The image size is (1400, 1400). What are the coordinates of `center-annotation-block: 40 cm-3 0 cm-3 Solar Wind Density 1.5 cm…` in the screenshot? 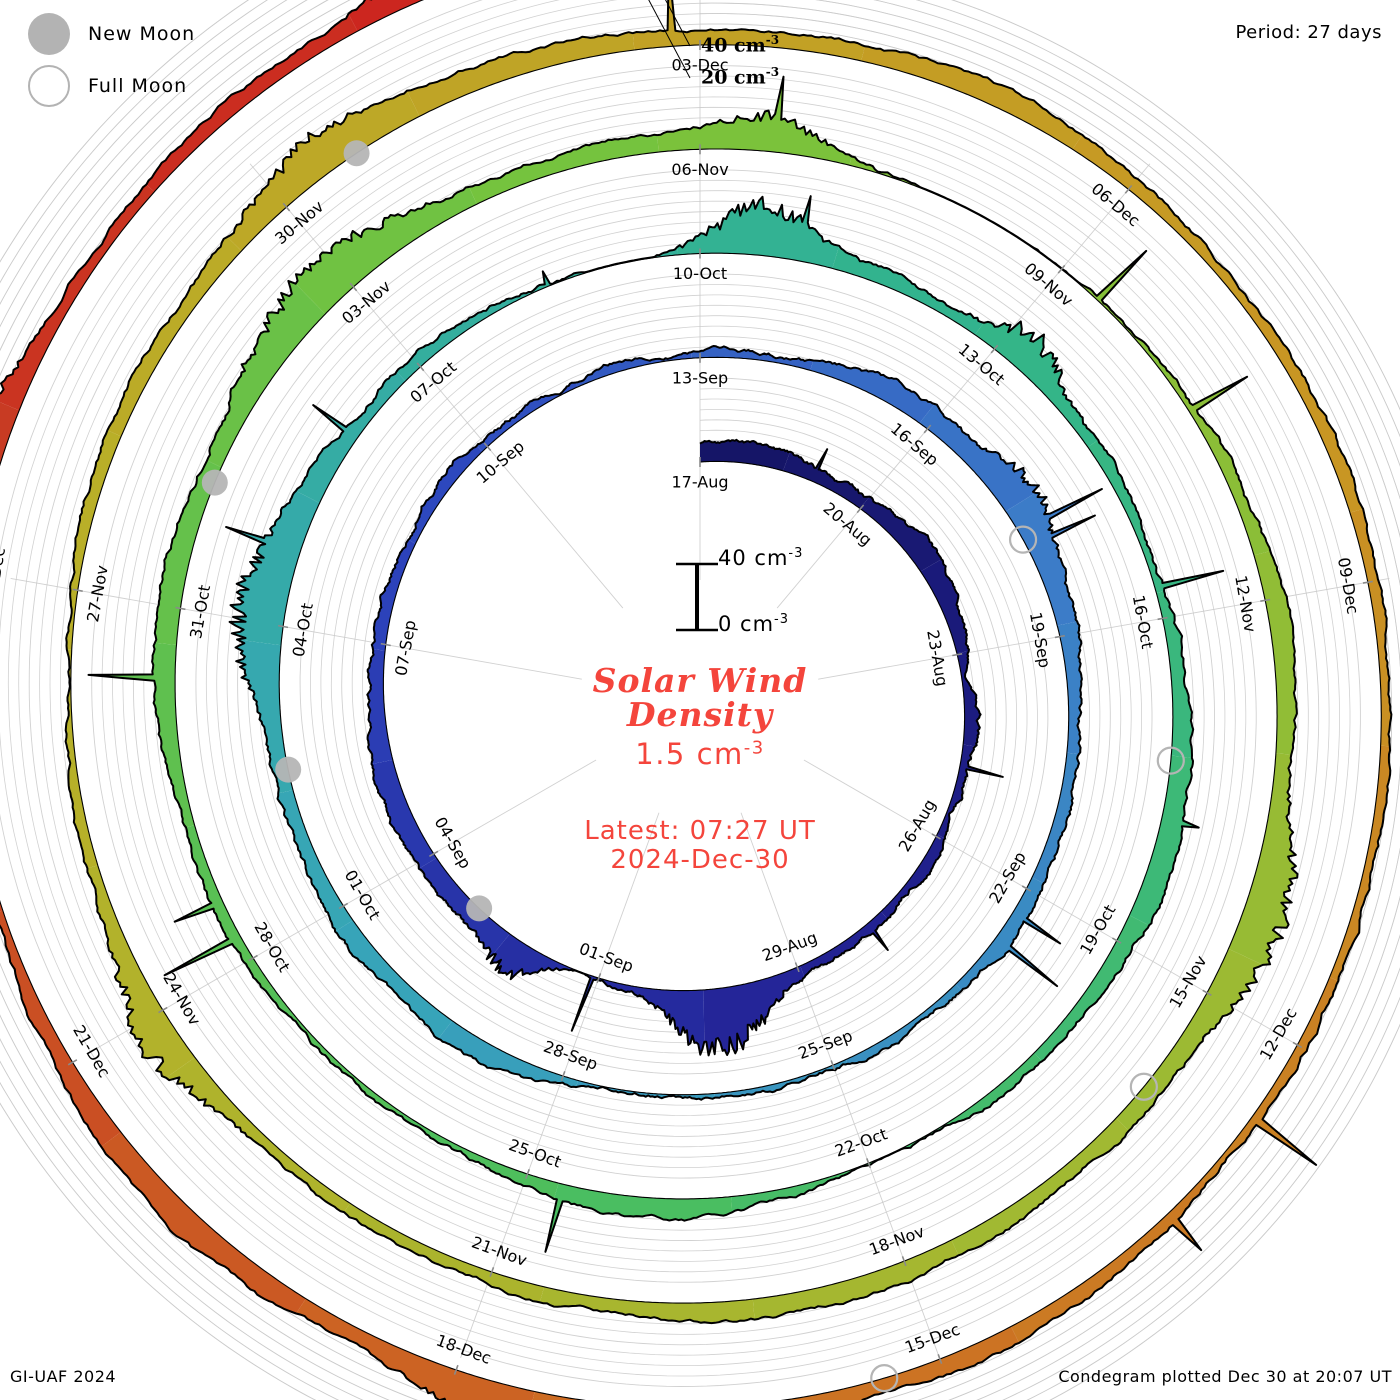 It's located at (700, 711).